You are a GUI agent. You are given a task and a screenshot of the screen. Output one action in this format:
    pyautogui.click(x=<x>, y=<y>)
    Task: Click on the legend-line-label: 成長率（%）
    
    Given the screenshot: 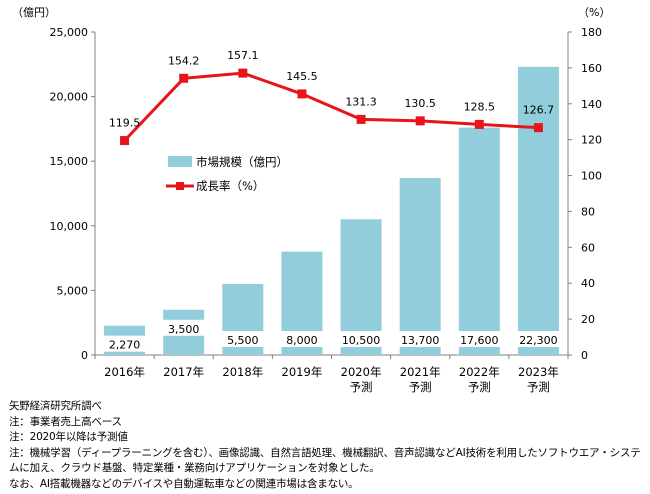 What is the action you would take?
    pyautogui.click(x=230, y=186)
    